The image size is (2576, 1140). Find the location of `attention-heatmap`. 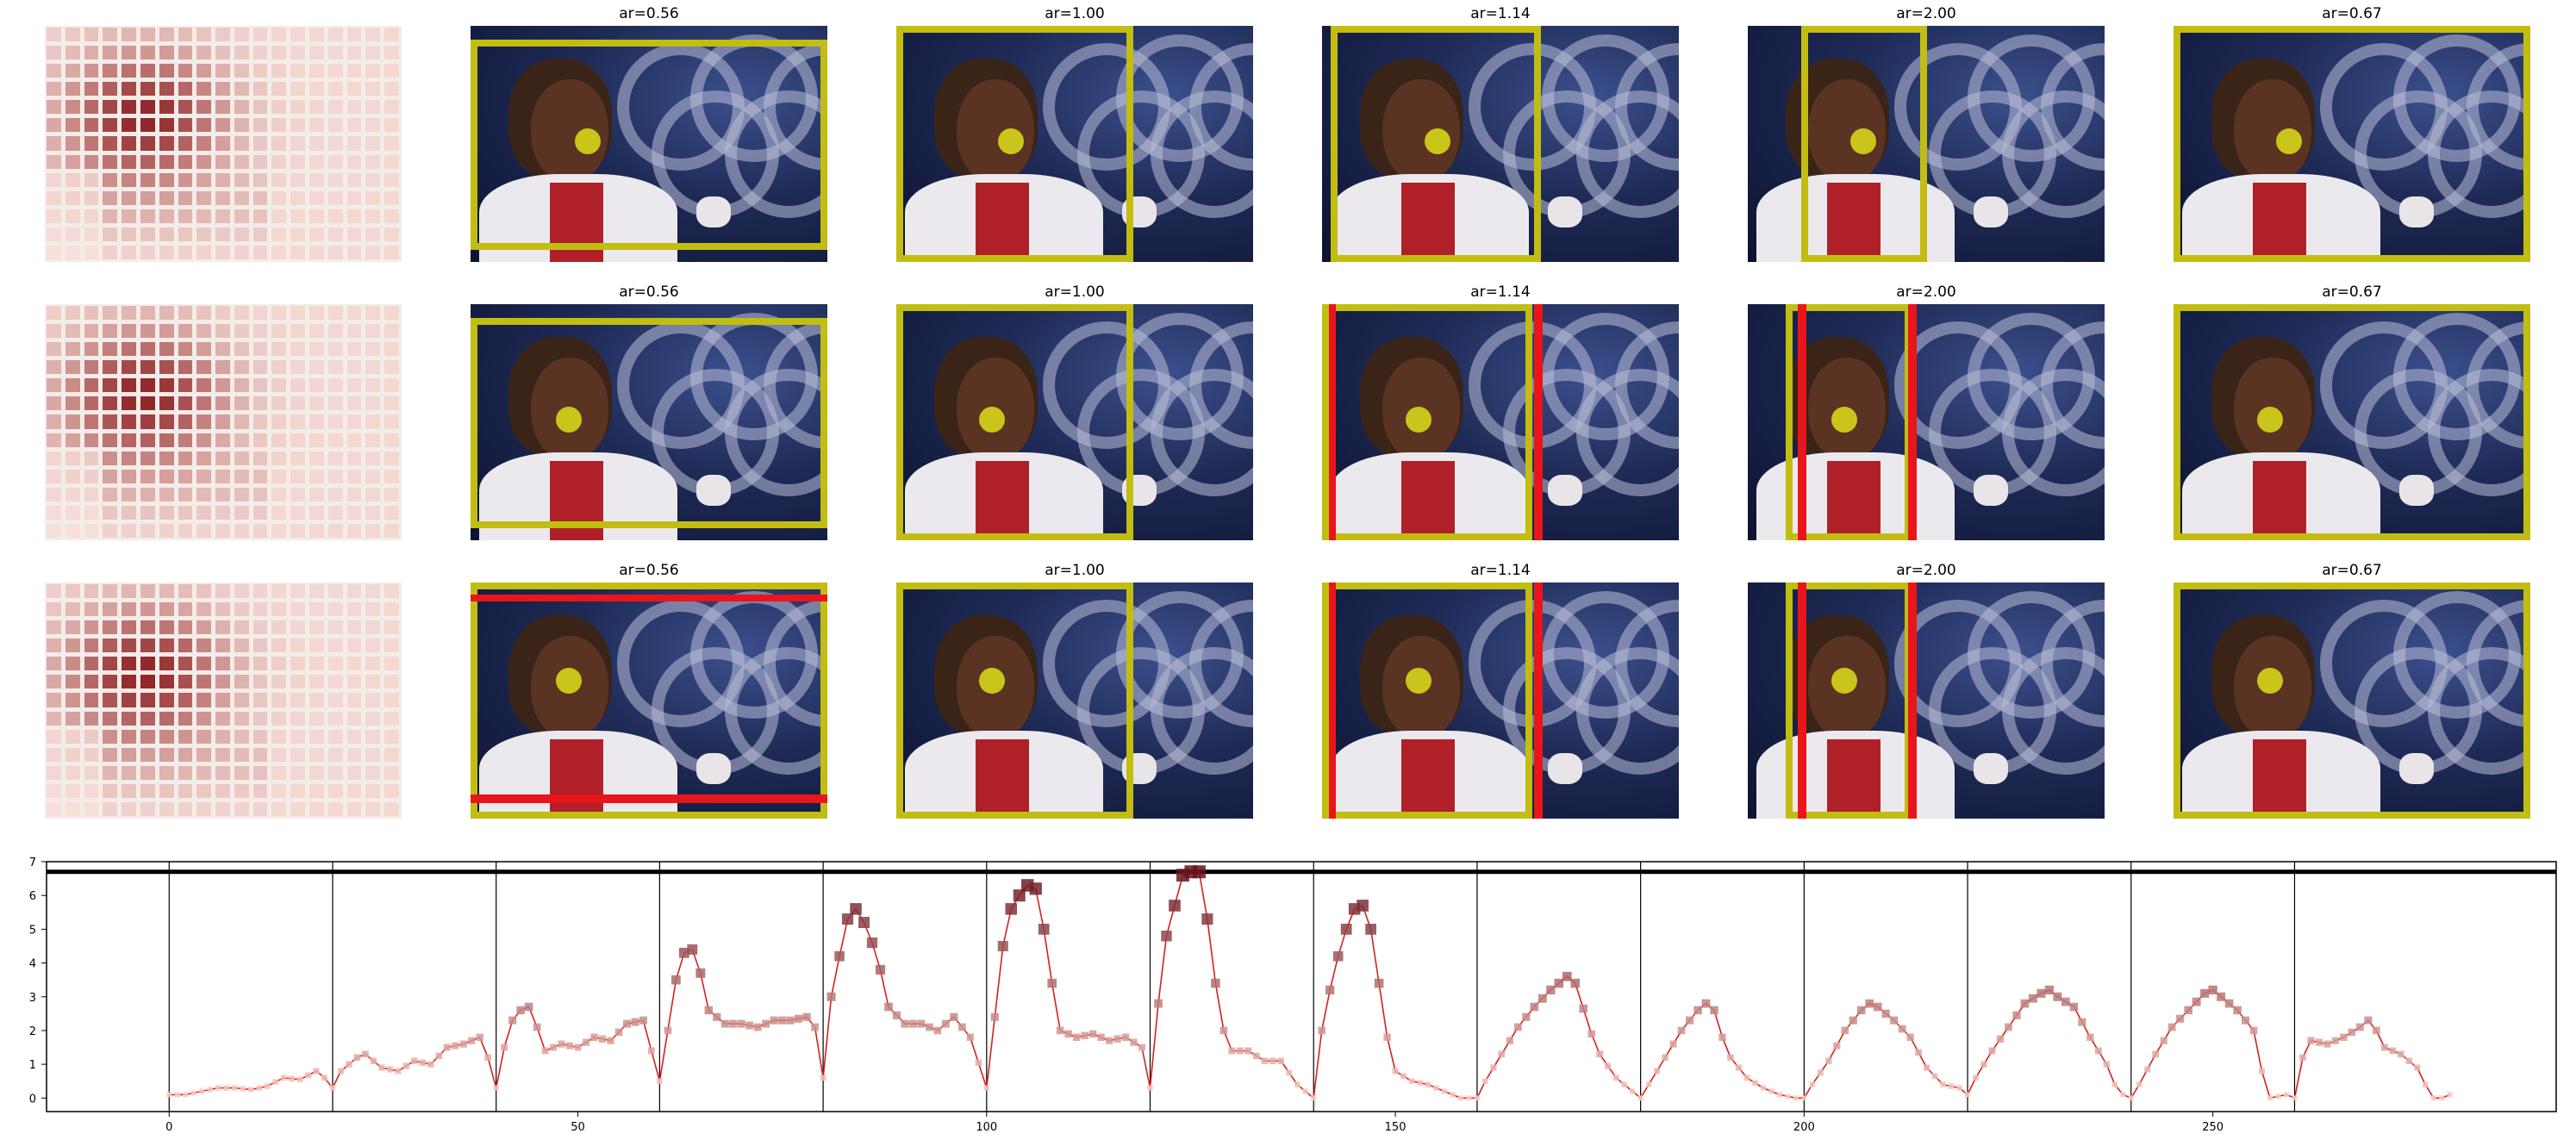

attention-heatmap is located at coordinates (223, 700).